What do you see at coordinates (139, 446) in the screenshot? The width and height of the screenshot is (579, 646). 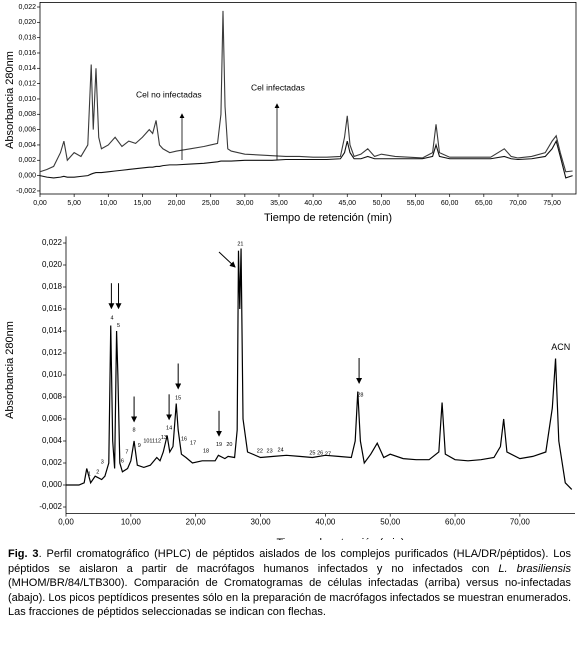 I see `peak-label: 9` at bounding box center [139, 446].